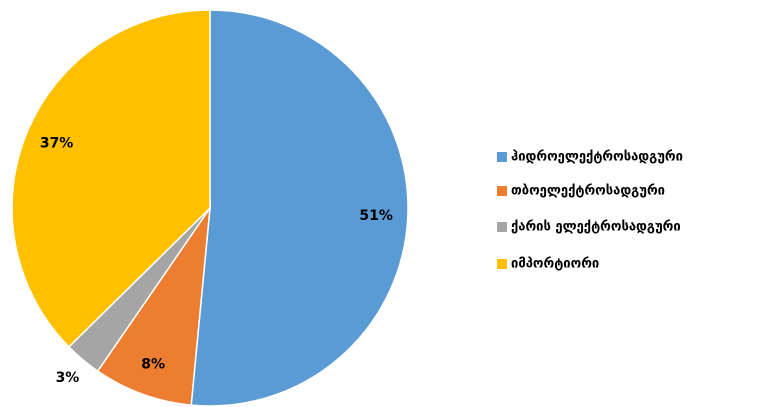 Image resolution: width=759 pixels, height=407 pixels. Describe the element at coordinates (555, 264) in the screenshot. I see `legend-text: იმპორტიორი` at that location.